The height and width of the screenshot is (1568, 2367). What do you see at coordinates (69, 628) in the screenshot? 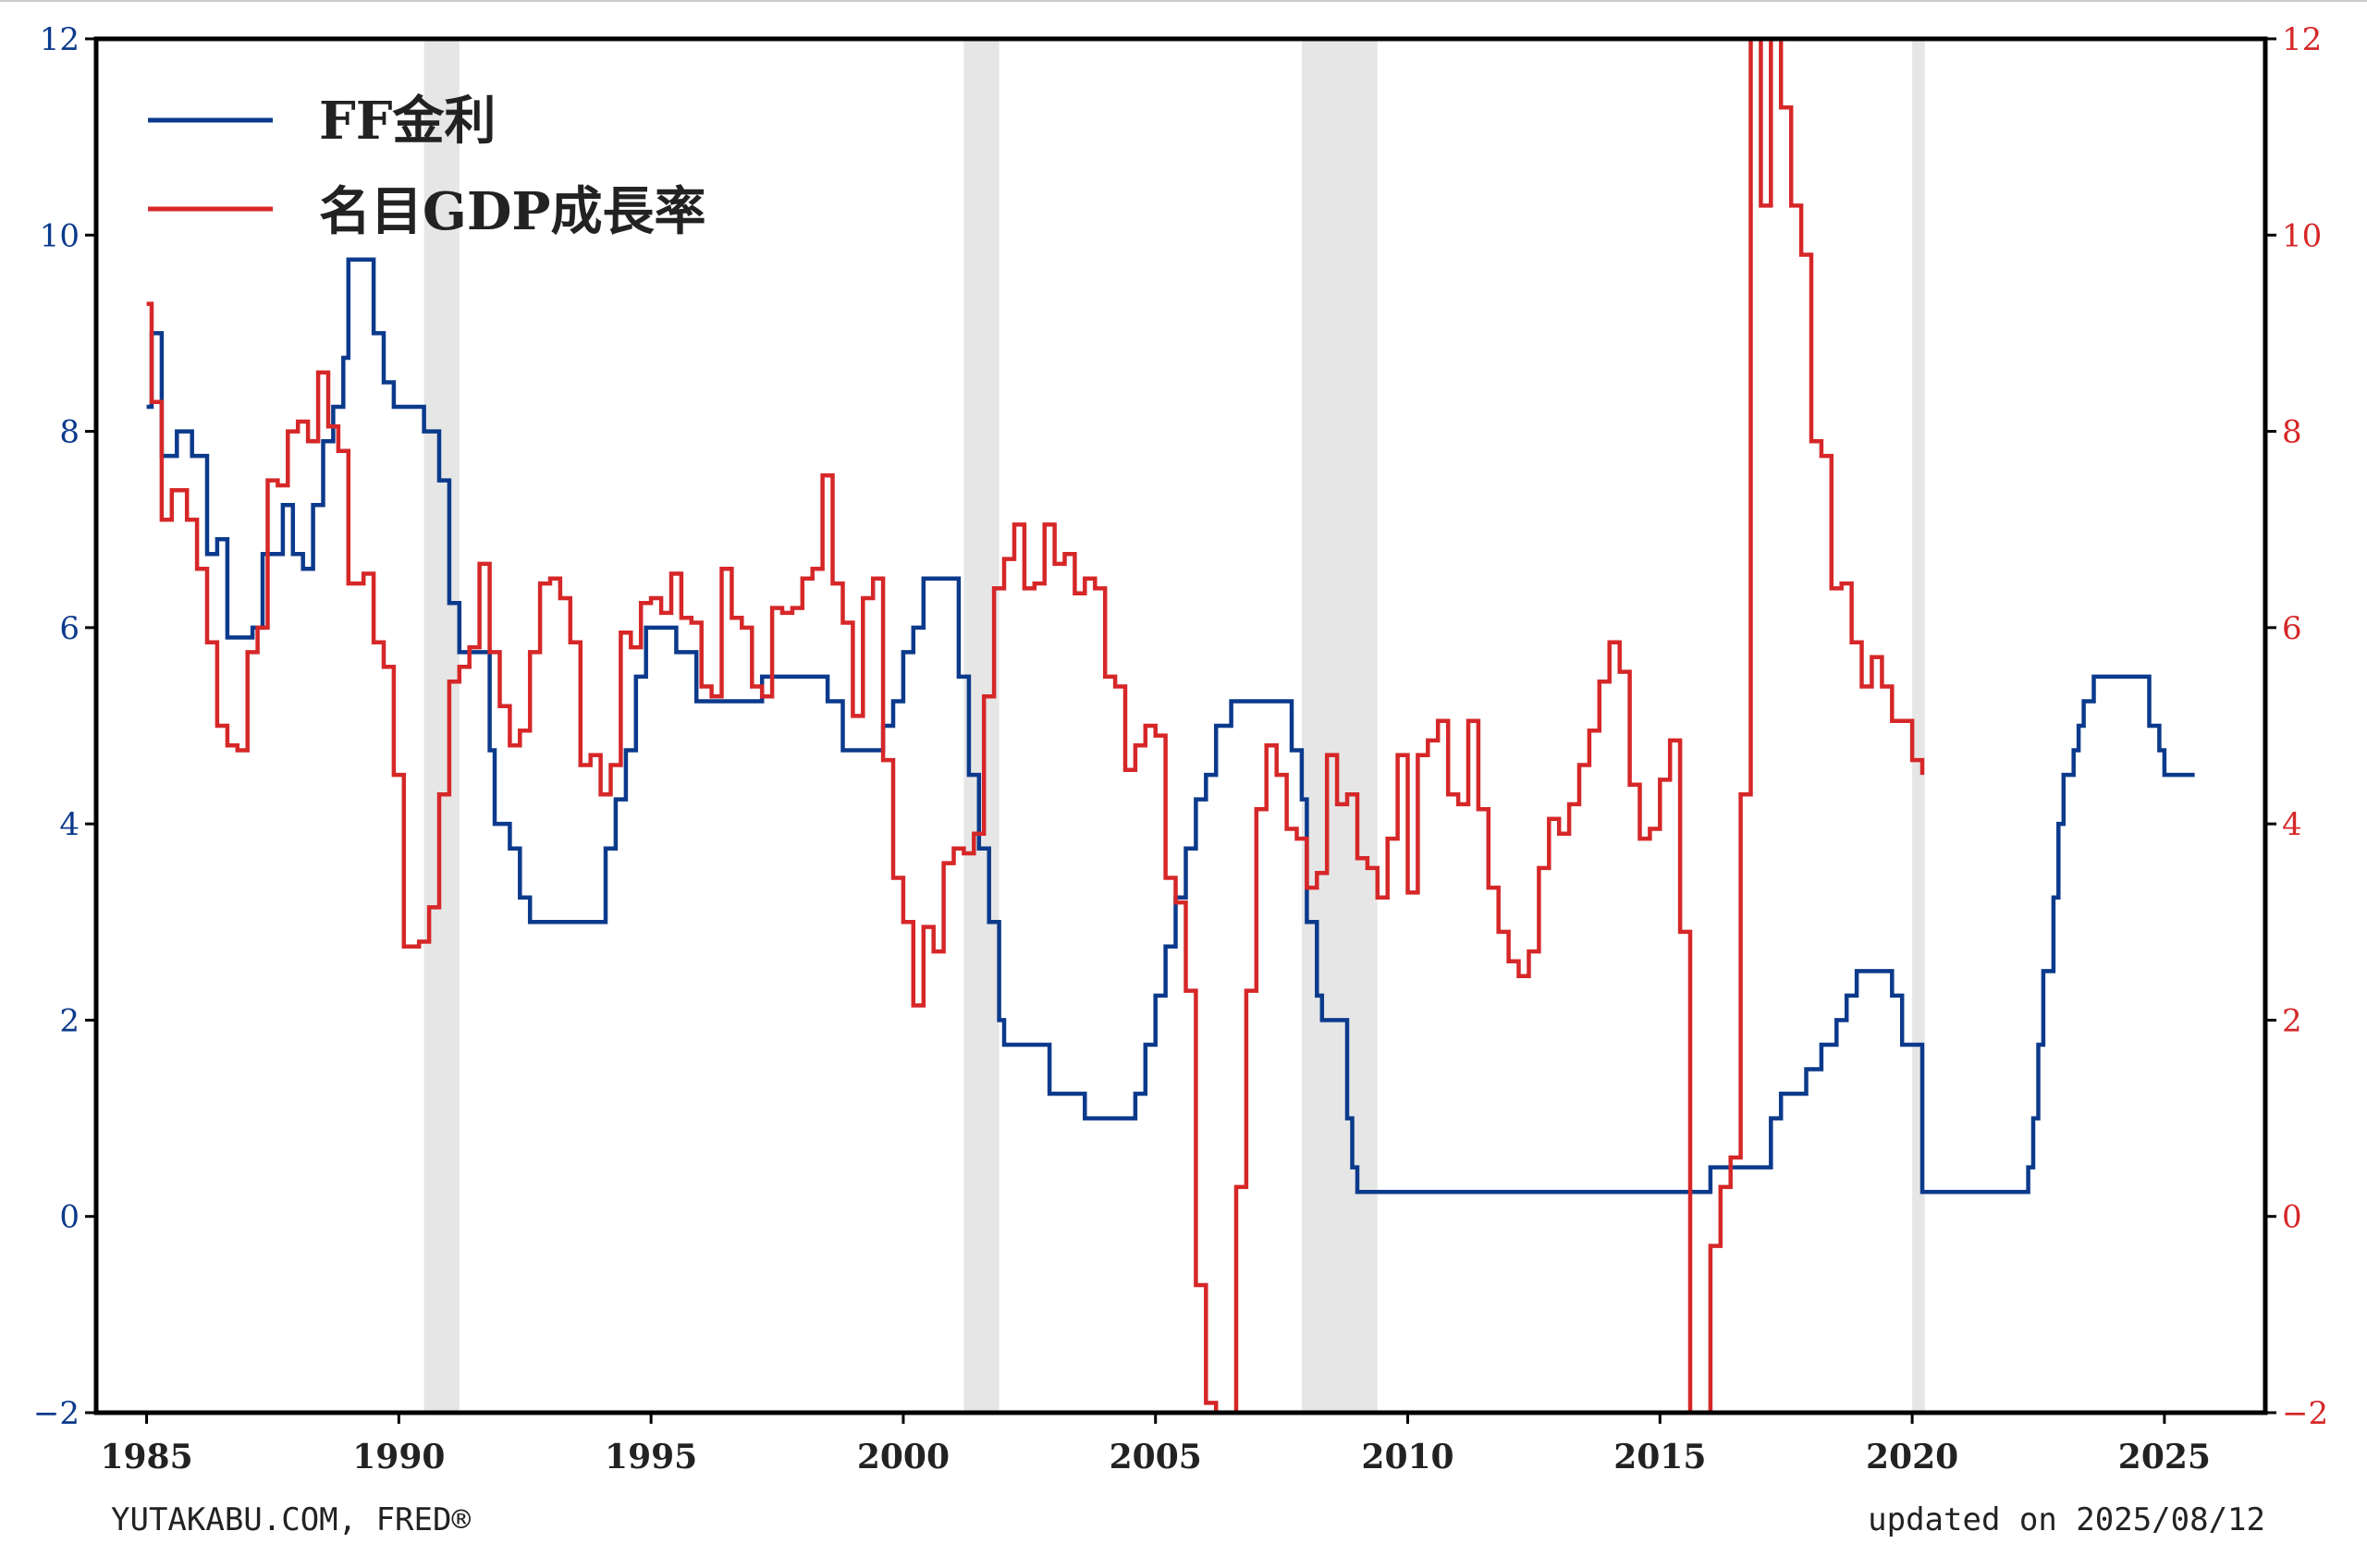
I see `left-tick-label: 6` at bounding box center [69, 628].